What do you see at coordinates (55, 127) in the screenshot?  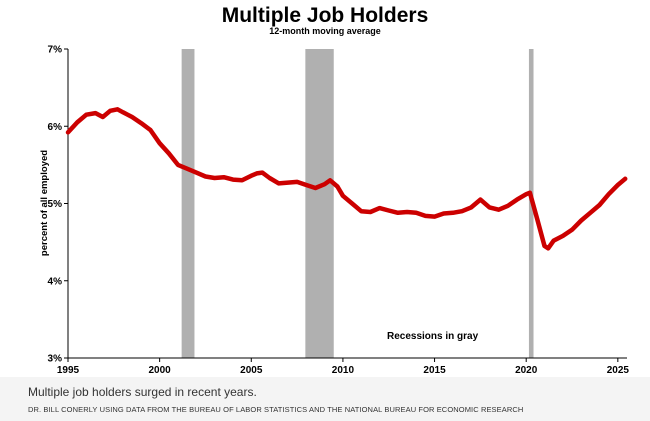 I see `y-tick-label: 6%` at bounding box center [55, 127].